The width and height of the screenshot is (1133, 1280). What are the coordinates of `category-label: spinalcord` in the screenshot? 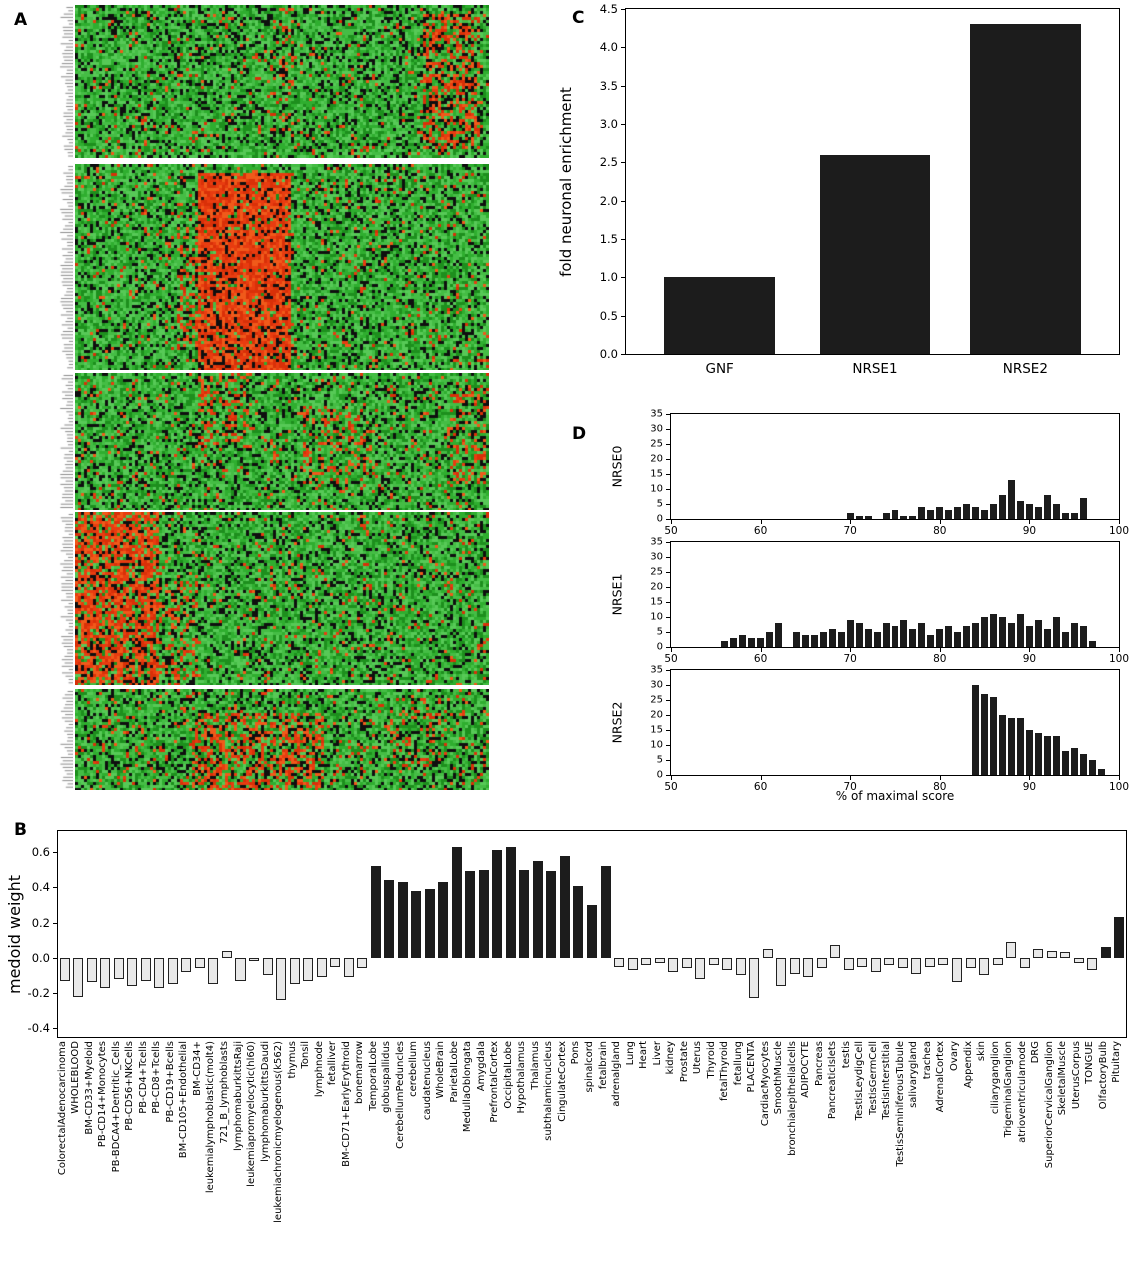 It's located at (589, 1067).